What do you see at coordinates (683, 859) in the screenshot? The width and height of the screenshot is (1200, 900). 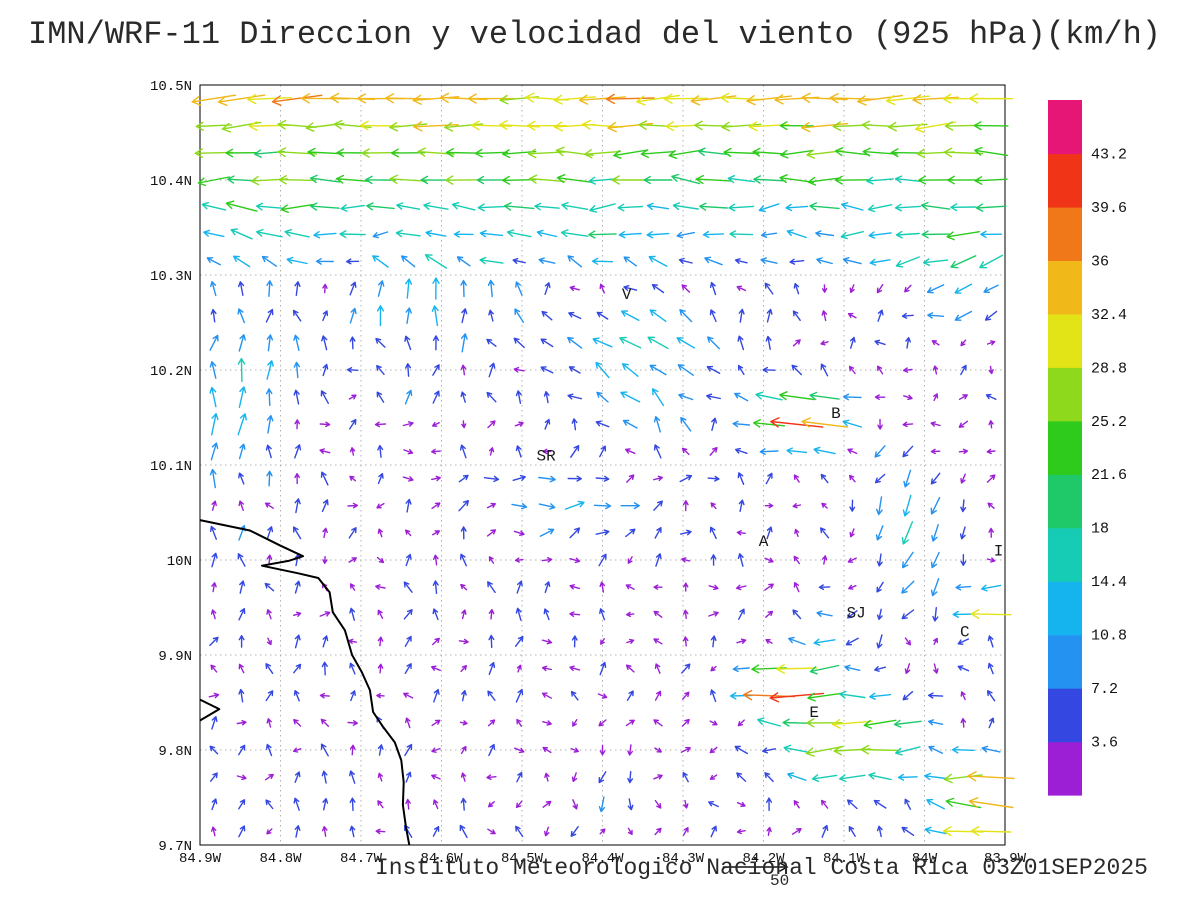 I see `x-axis-tick-label: 84.3W` at bounding box center [683, 859].